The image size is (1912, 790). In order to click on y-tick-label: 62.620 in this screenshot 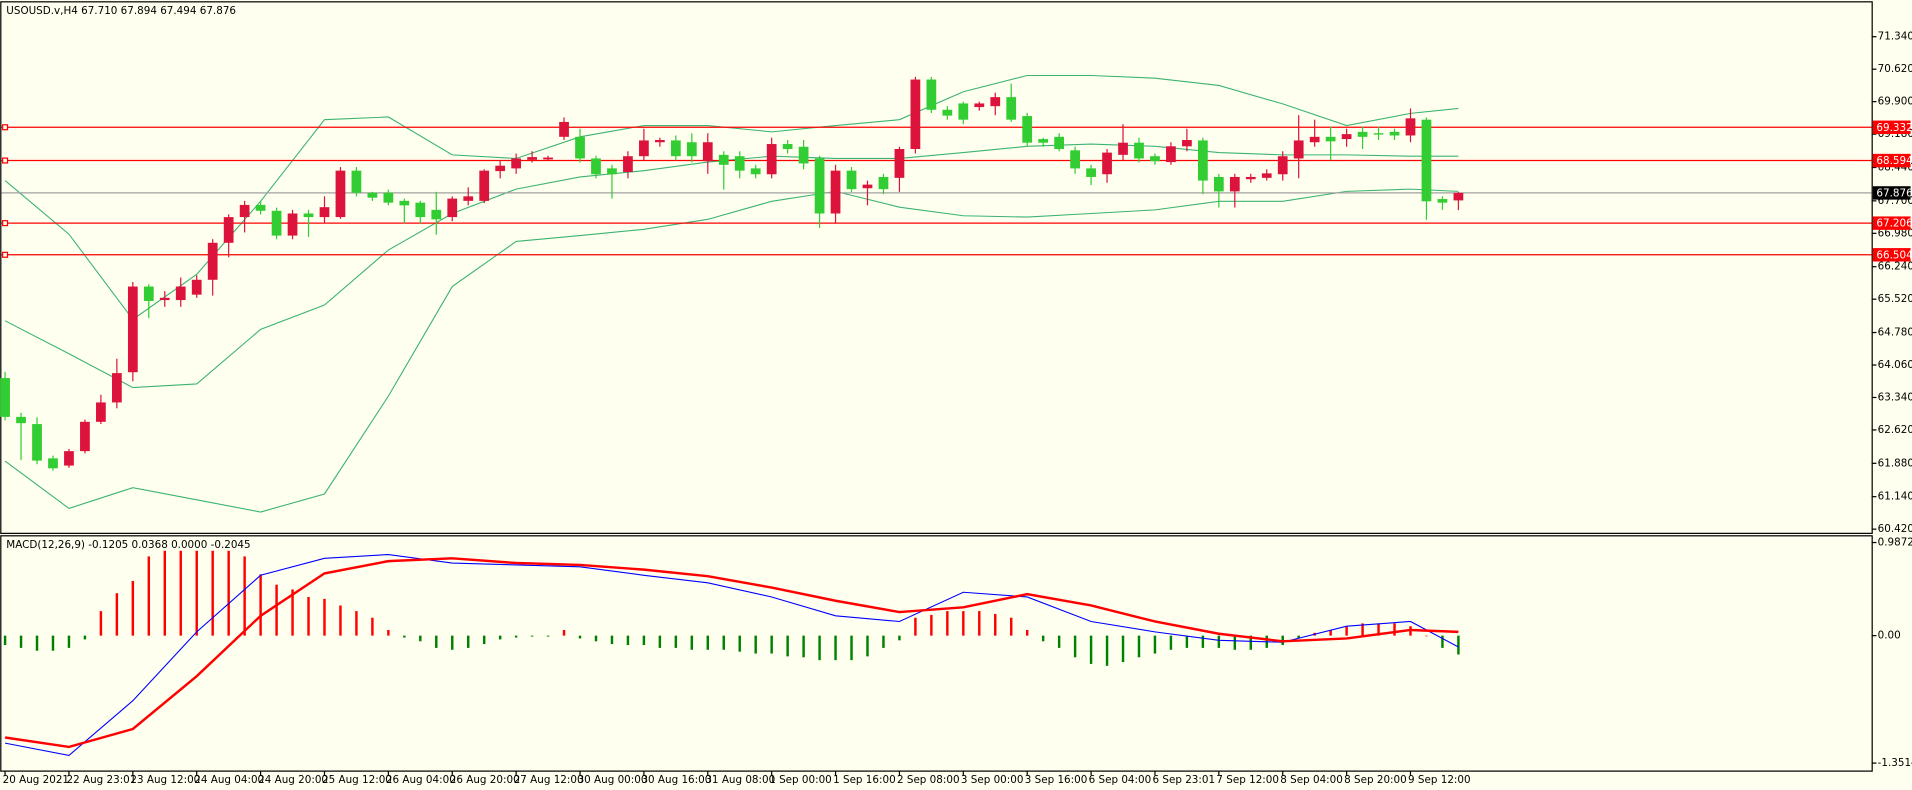, I will do `click(1895, 430)`.